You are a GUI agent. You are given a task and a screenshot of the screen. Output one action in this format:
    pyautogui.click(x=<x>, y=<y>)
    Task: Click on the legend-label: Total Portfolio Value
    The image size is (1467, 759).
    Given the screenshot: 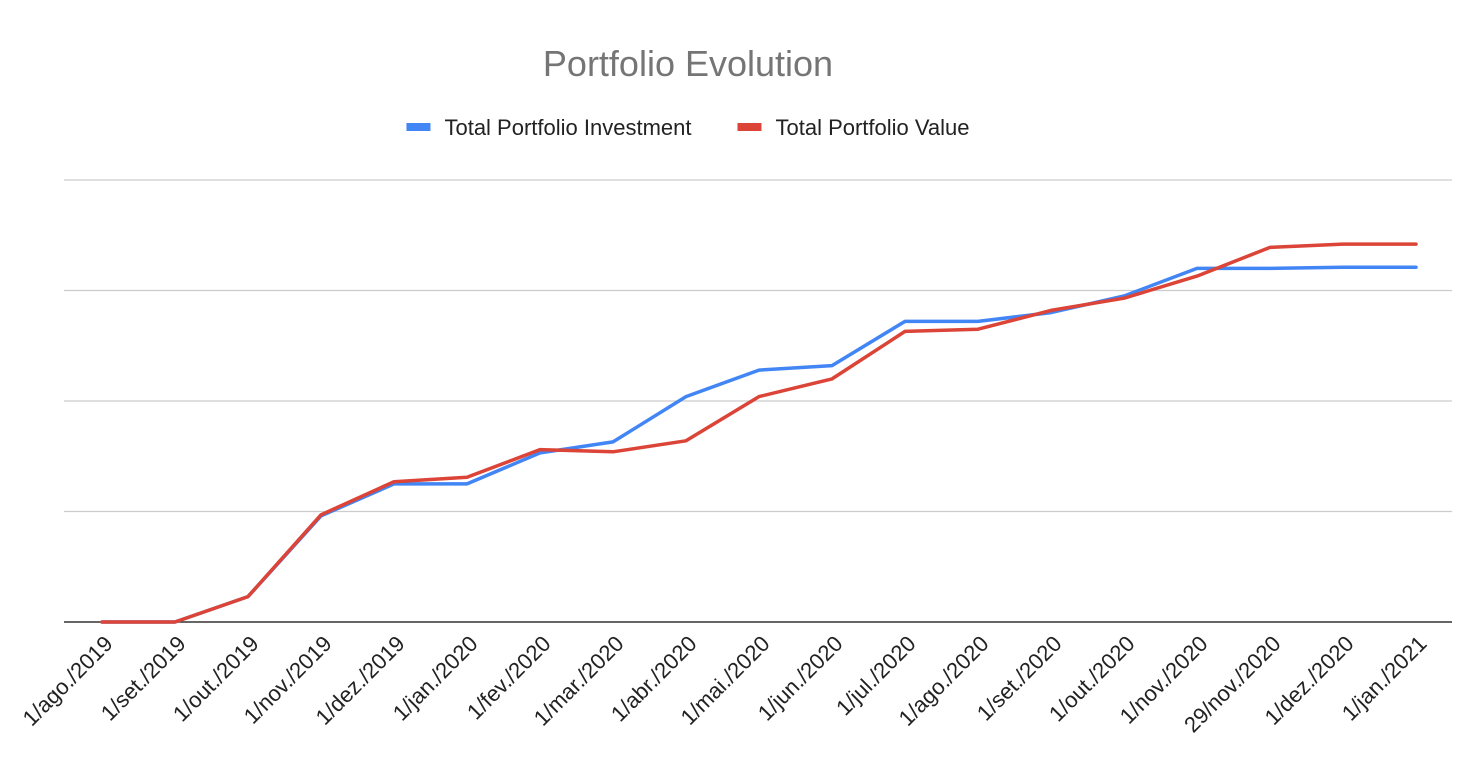 What is the action you would take?
    pyautogui.click(x=872, y=127)
    